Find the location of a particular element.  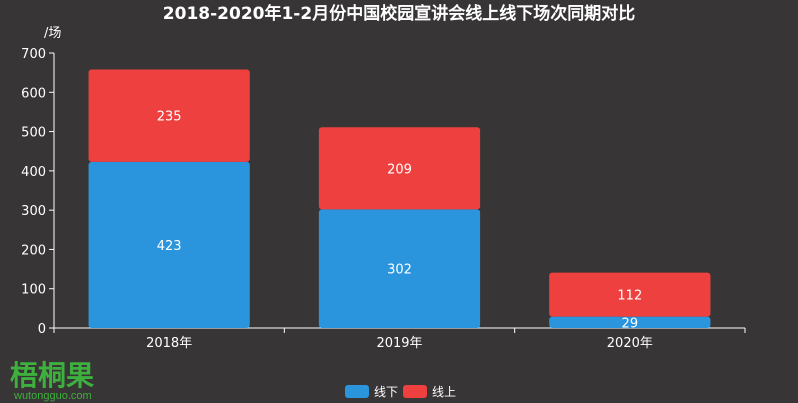

watermark-logo-text: 梧桐果 is located at coordinates (52, 375).